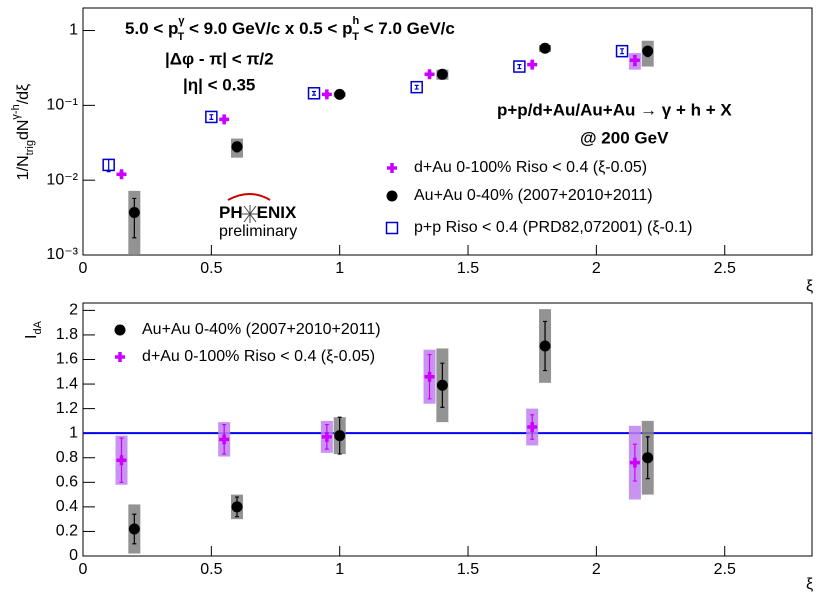  What do you see at coordinates (67, 383) in the screenshot?
I see `y-tick-label: 1.4` at bounding box center [67, 383].